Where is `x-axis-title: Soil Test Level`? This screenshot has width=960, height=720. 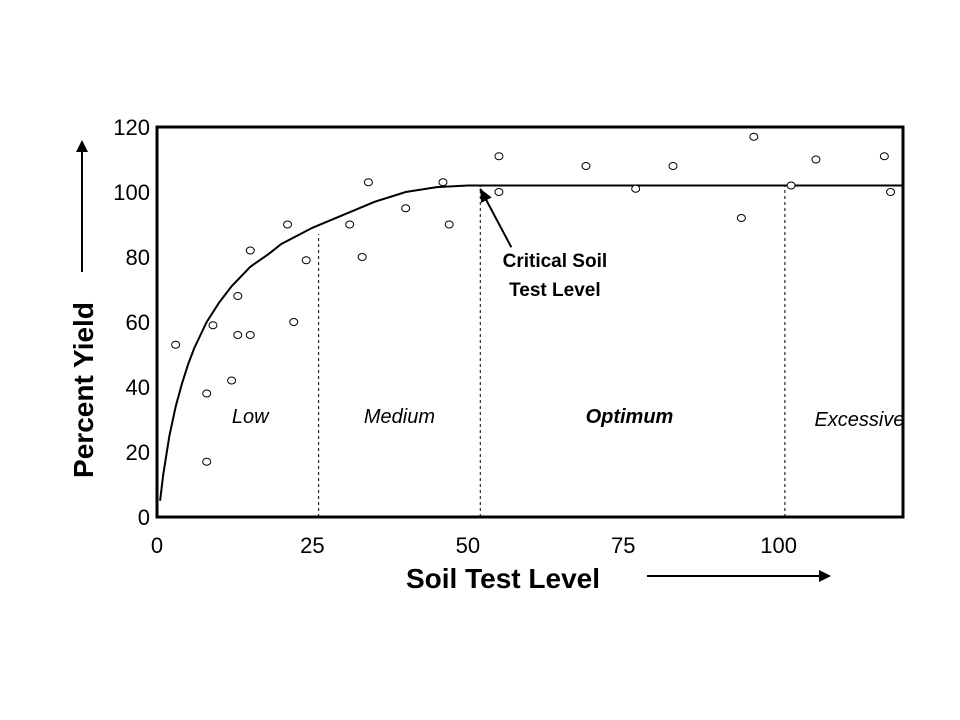
x-axis-title: Soil Test Level is located at coordinates (503, 578).